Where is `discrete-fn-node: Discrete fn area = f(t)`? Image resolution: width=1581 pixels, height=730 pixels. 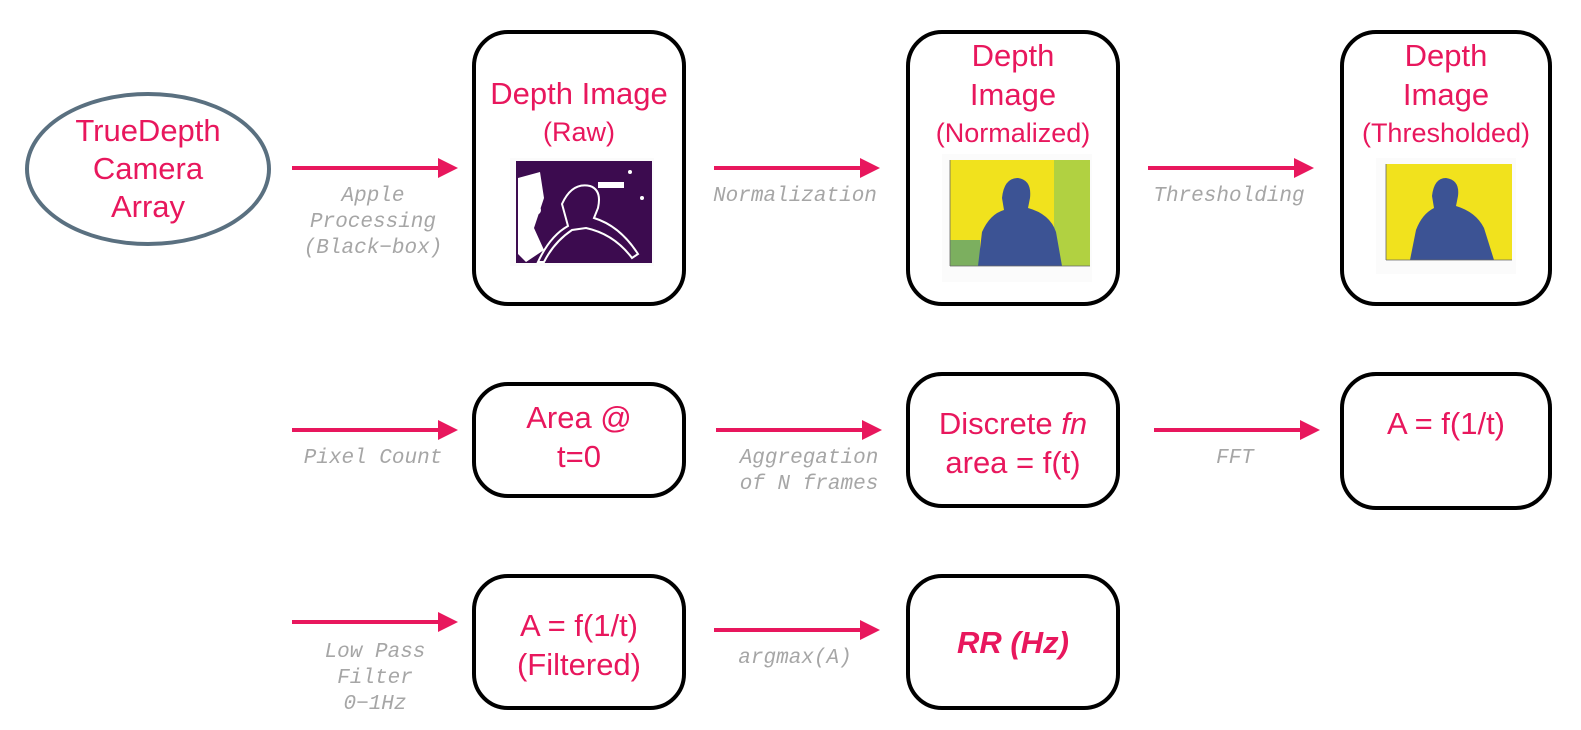 discrete-fn-node: Discrete fn area = f(t) is located at coordinates (1013, 440).